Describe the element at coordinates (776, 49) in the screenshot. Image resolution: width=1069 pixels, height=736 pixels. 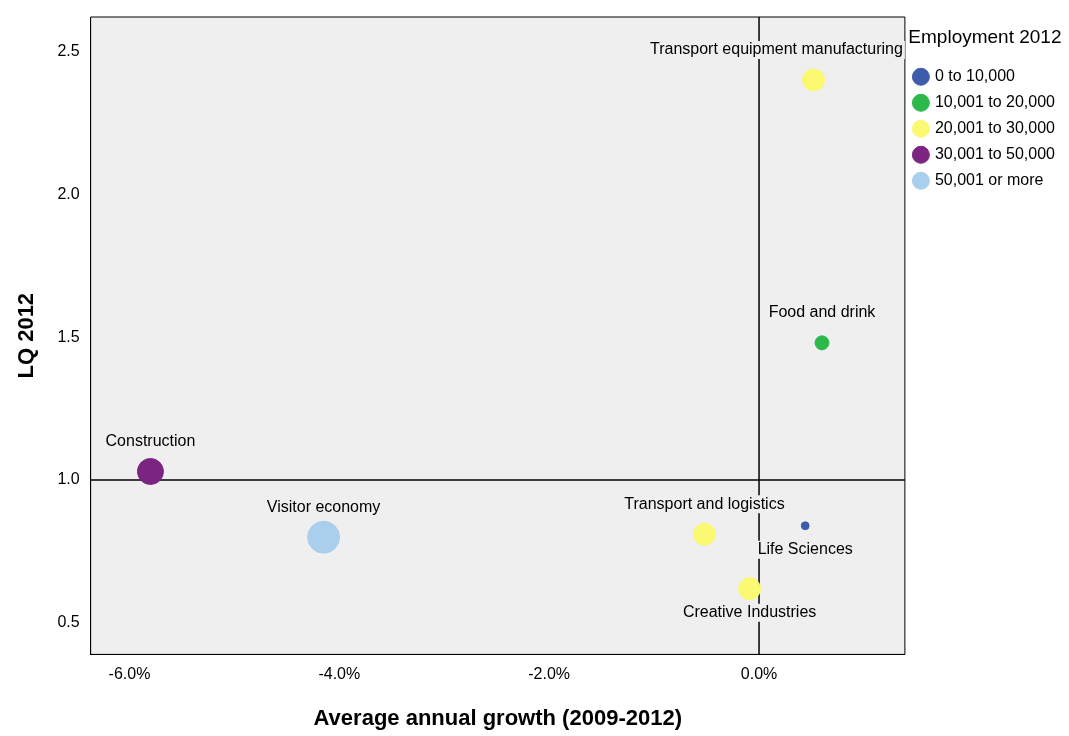
I see `annotation: Transport equipment manufacturing` at that location.